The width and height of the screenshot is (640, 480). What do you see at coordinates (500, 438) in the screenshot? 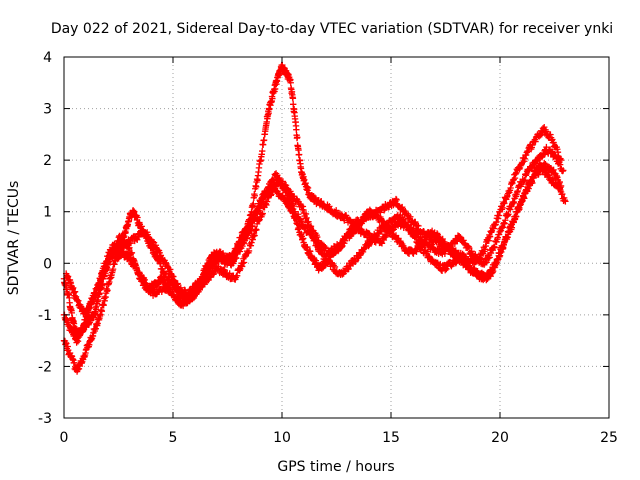
I see `x-tick-label: 20` at bounding box center [500, 438].